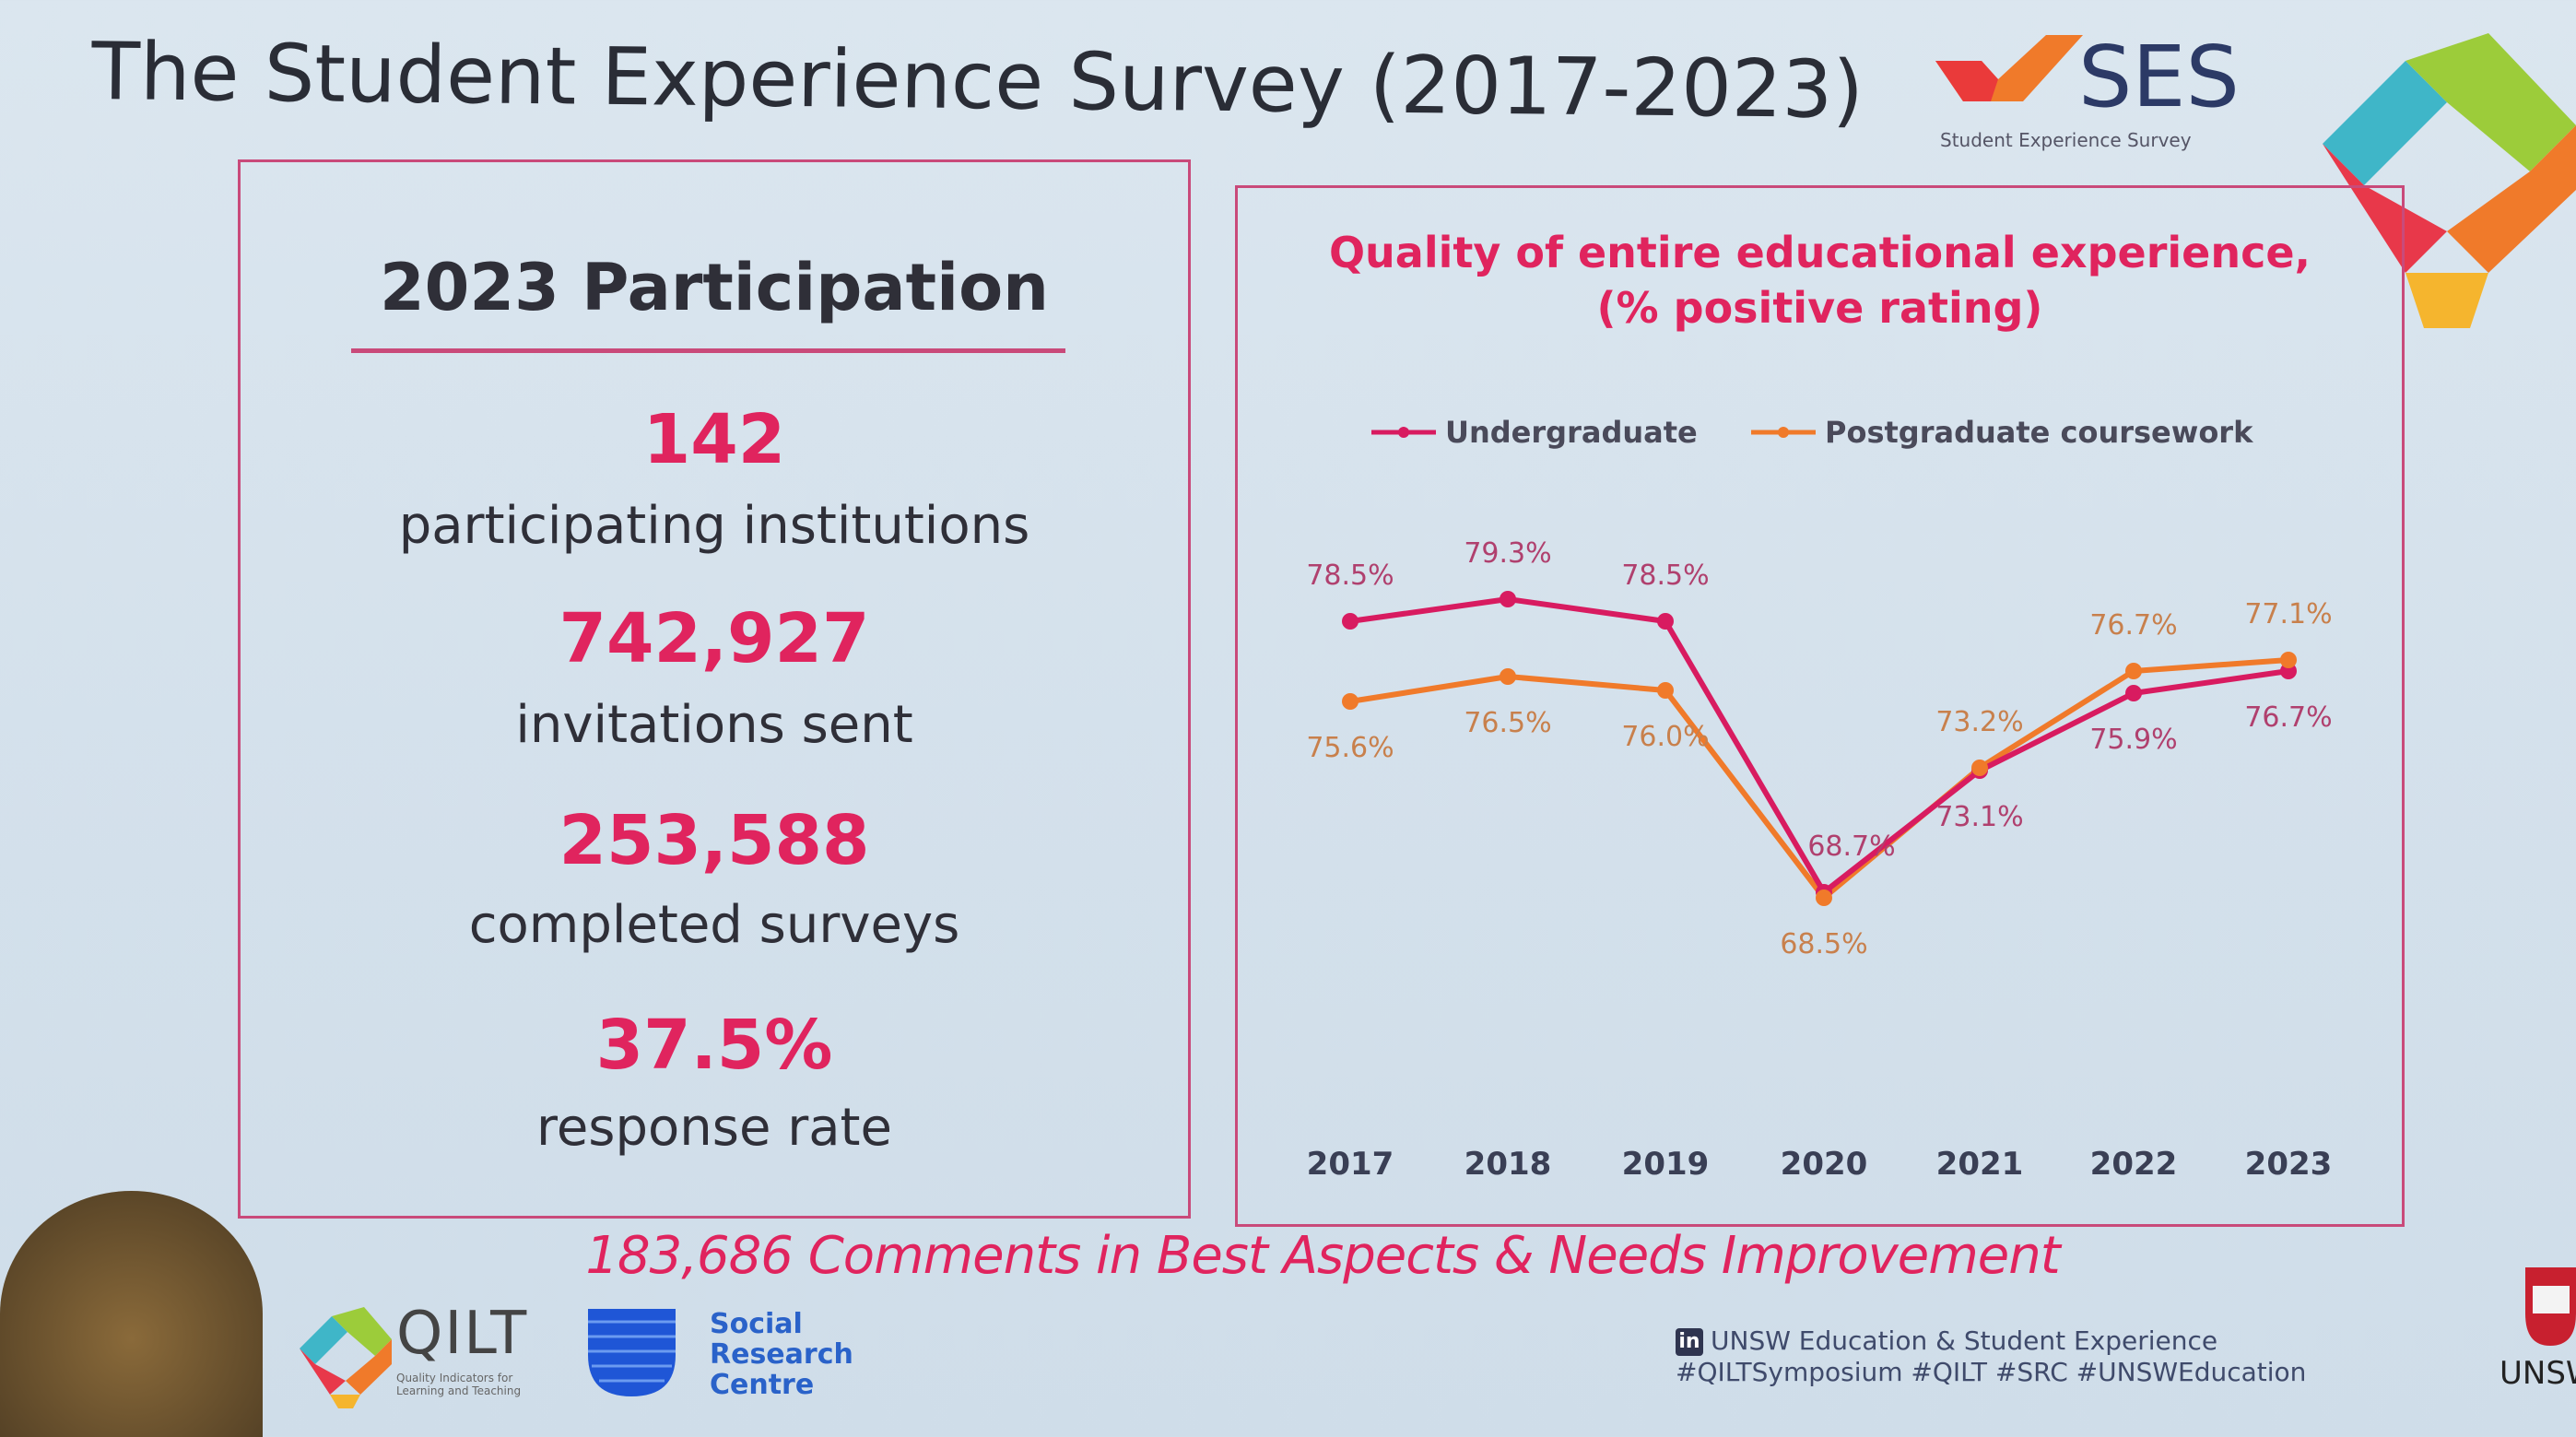 This screenshot has height=1437, width=2576. Describe the element at coordinates (1689, 1342) in the screenshot. I see `linkedin-icon: in` at that location.